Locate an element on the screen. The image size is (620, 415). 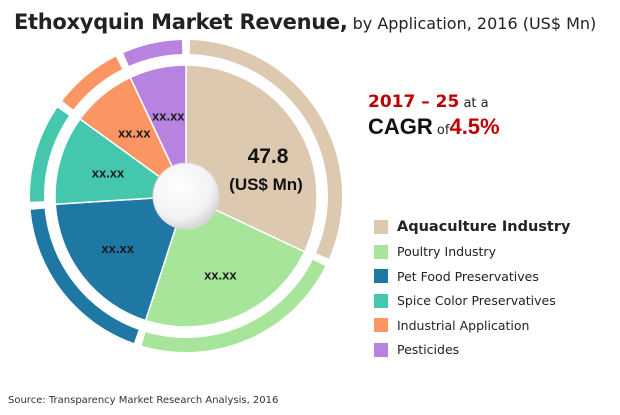
ring-segment-pet-food-preservatives is located at coordinates (84, 276).